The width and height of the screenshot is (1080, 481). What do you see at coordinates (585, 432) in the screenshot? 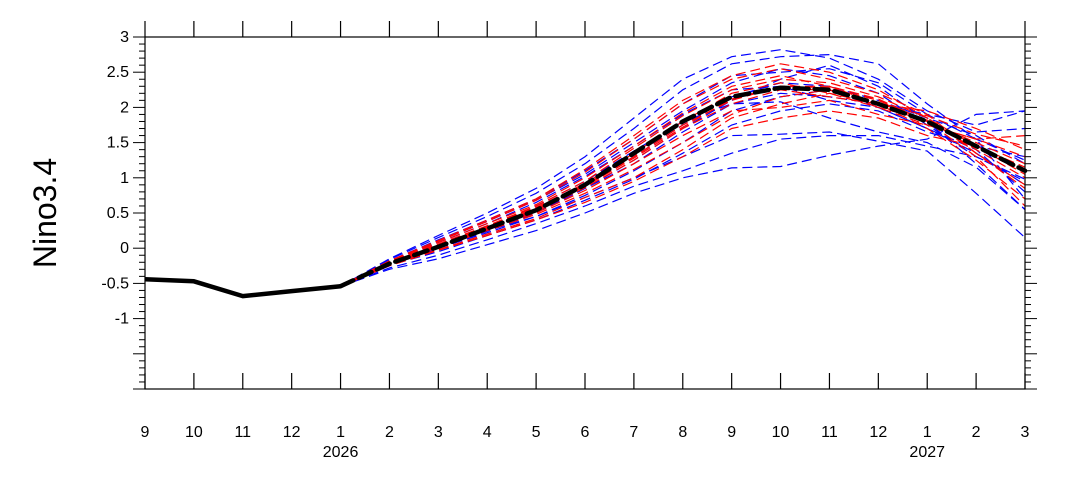
I see `x-tick-label: 6` at bounding box center [585, 432].